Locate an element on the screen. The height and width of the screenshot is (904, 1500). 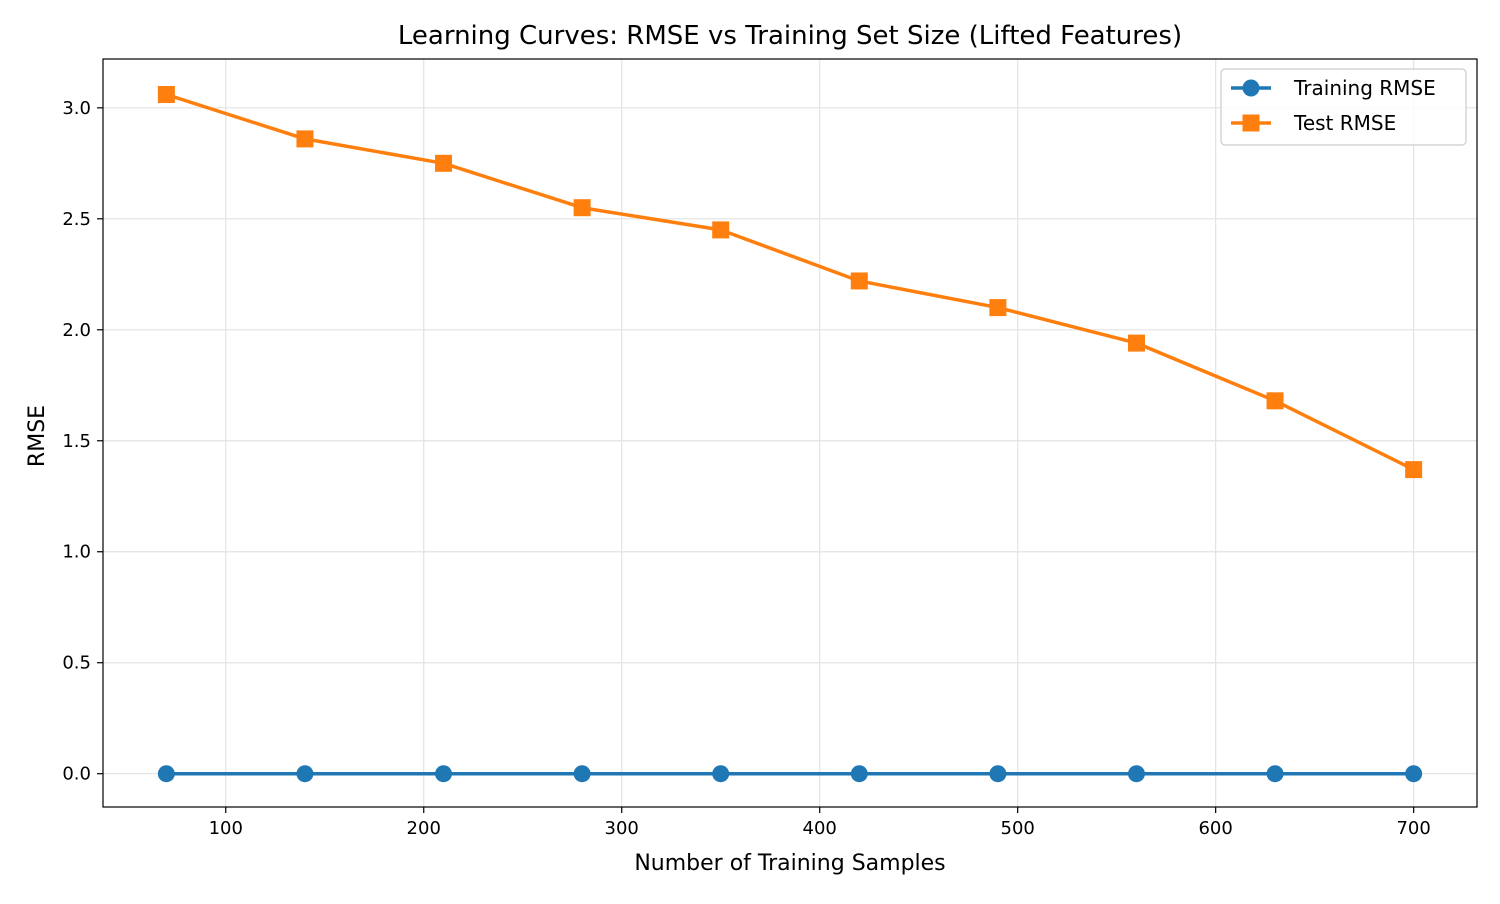
x-tick-label: 300 is located at coordinates (622, 828).